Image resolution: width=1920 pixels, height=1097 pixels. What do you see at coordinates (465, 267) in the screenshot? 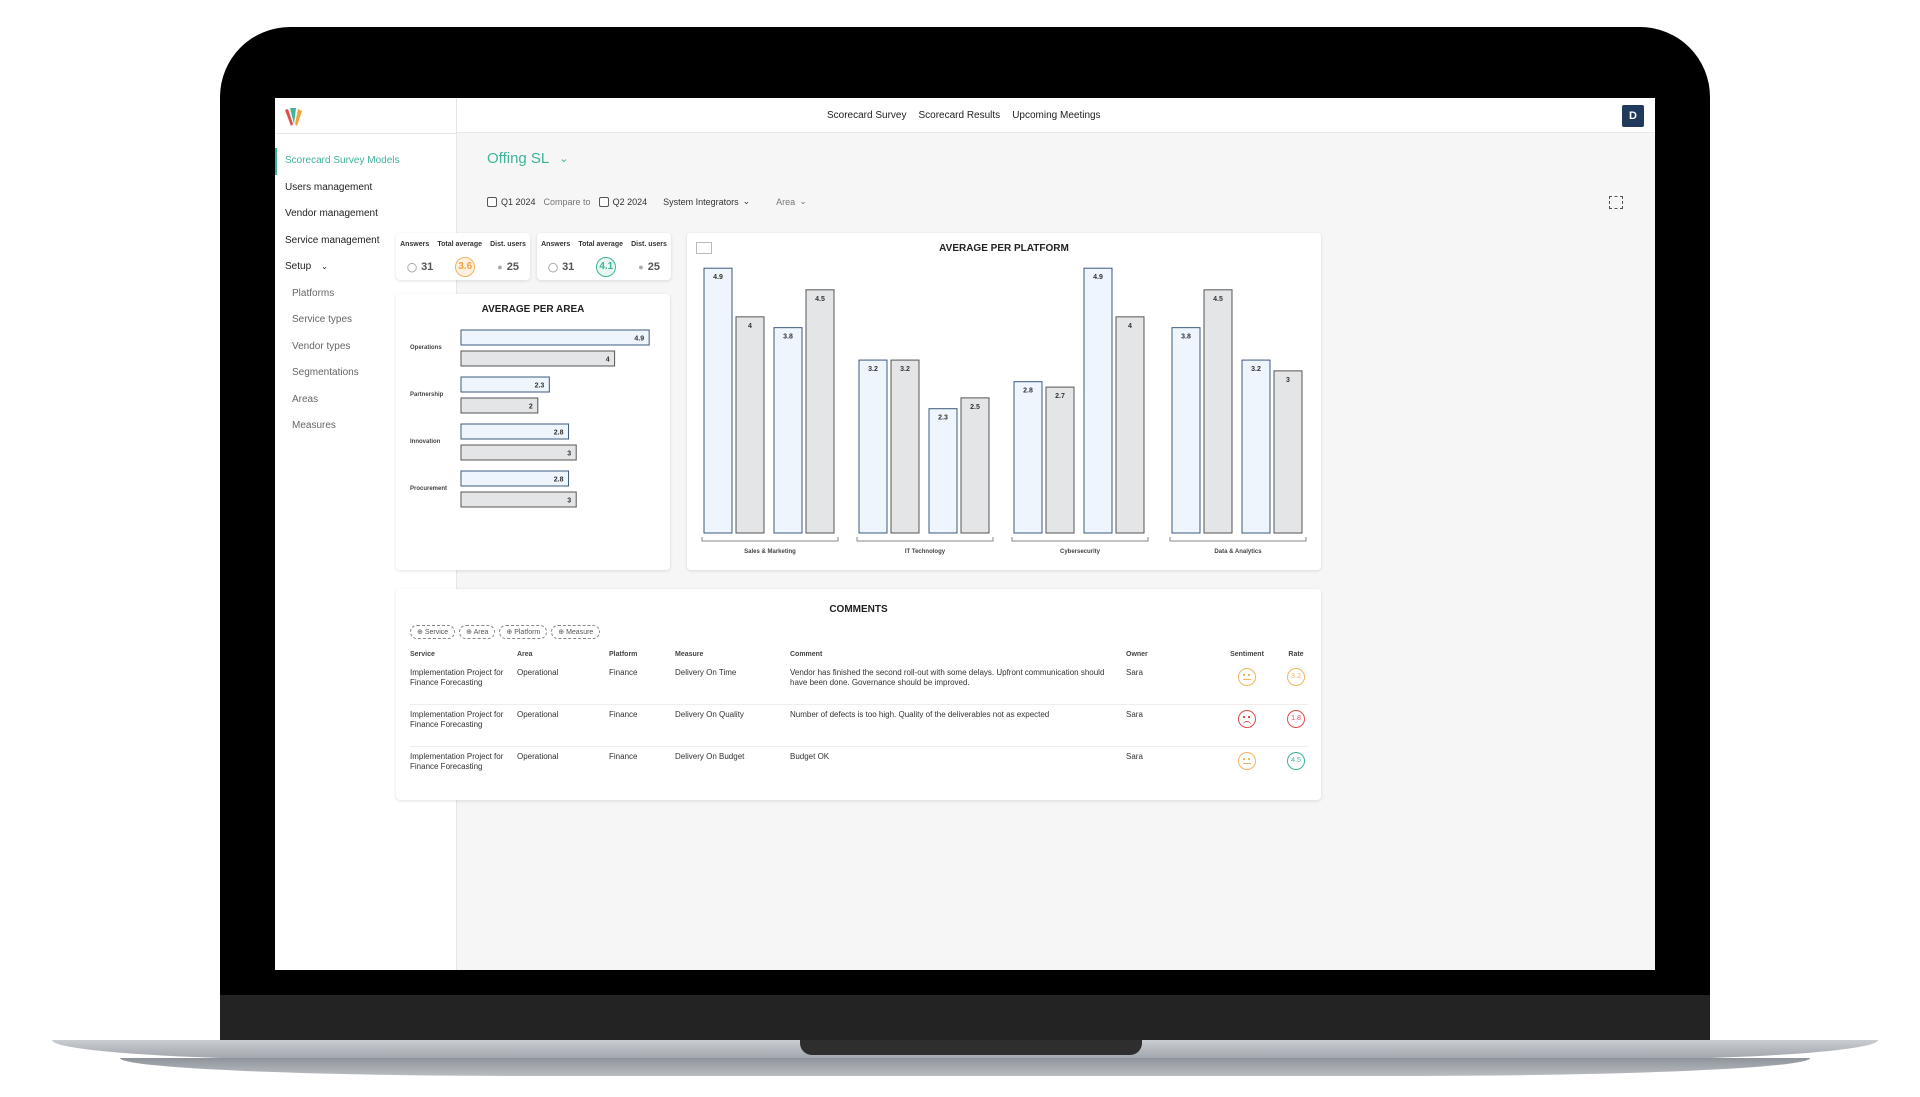
I see `total-average-value: 3.6` at bounding box center [465, 267].